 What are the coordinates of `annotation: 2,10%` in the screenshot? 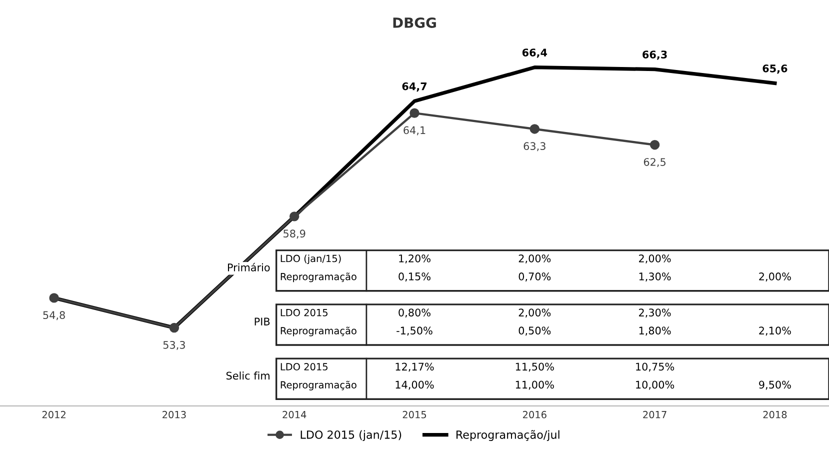 It's located at (775, 331).